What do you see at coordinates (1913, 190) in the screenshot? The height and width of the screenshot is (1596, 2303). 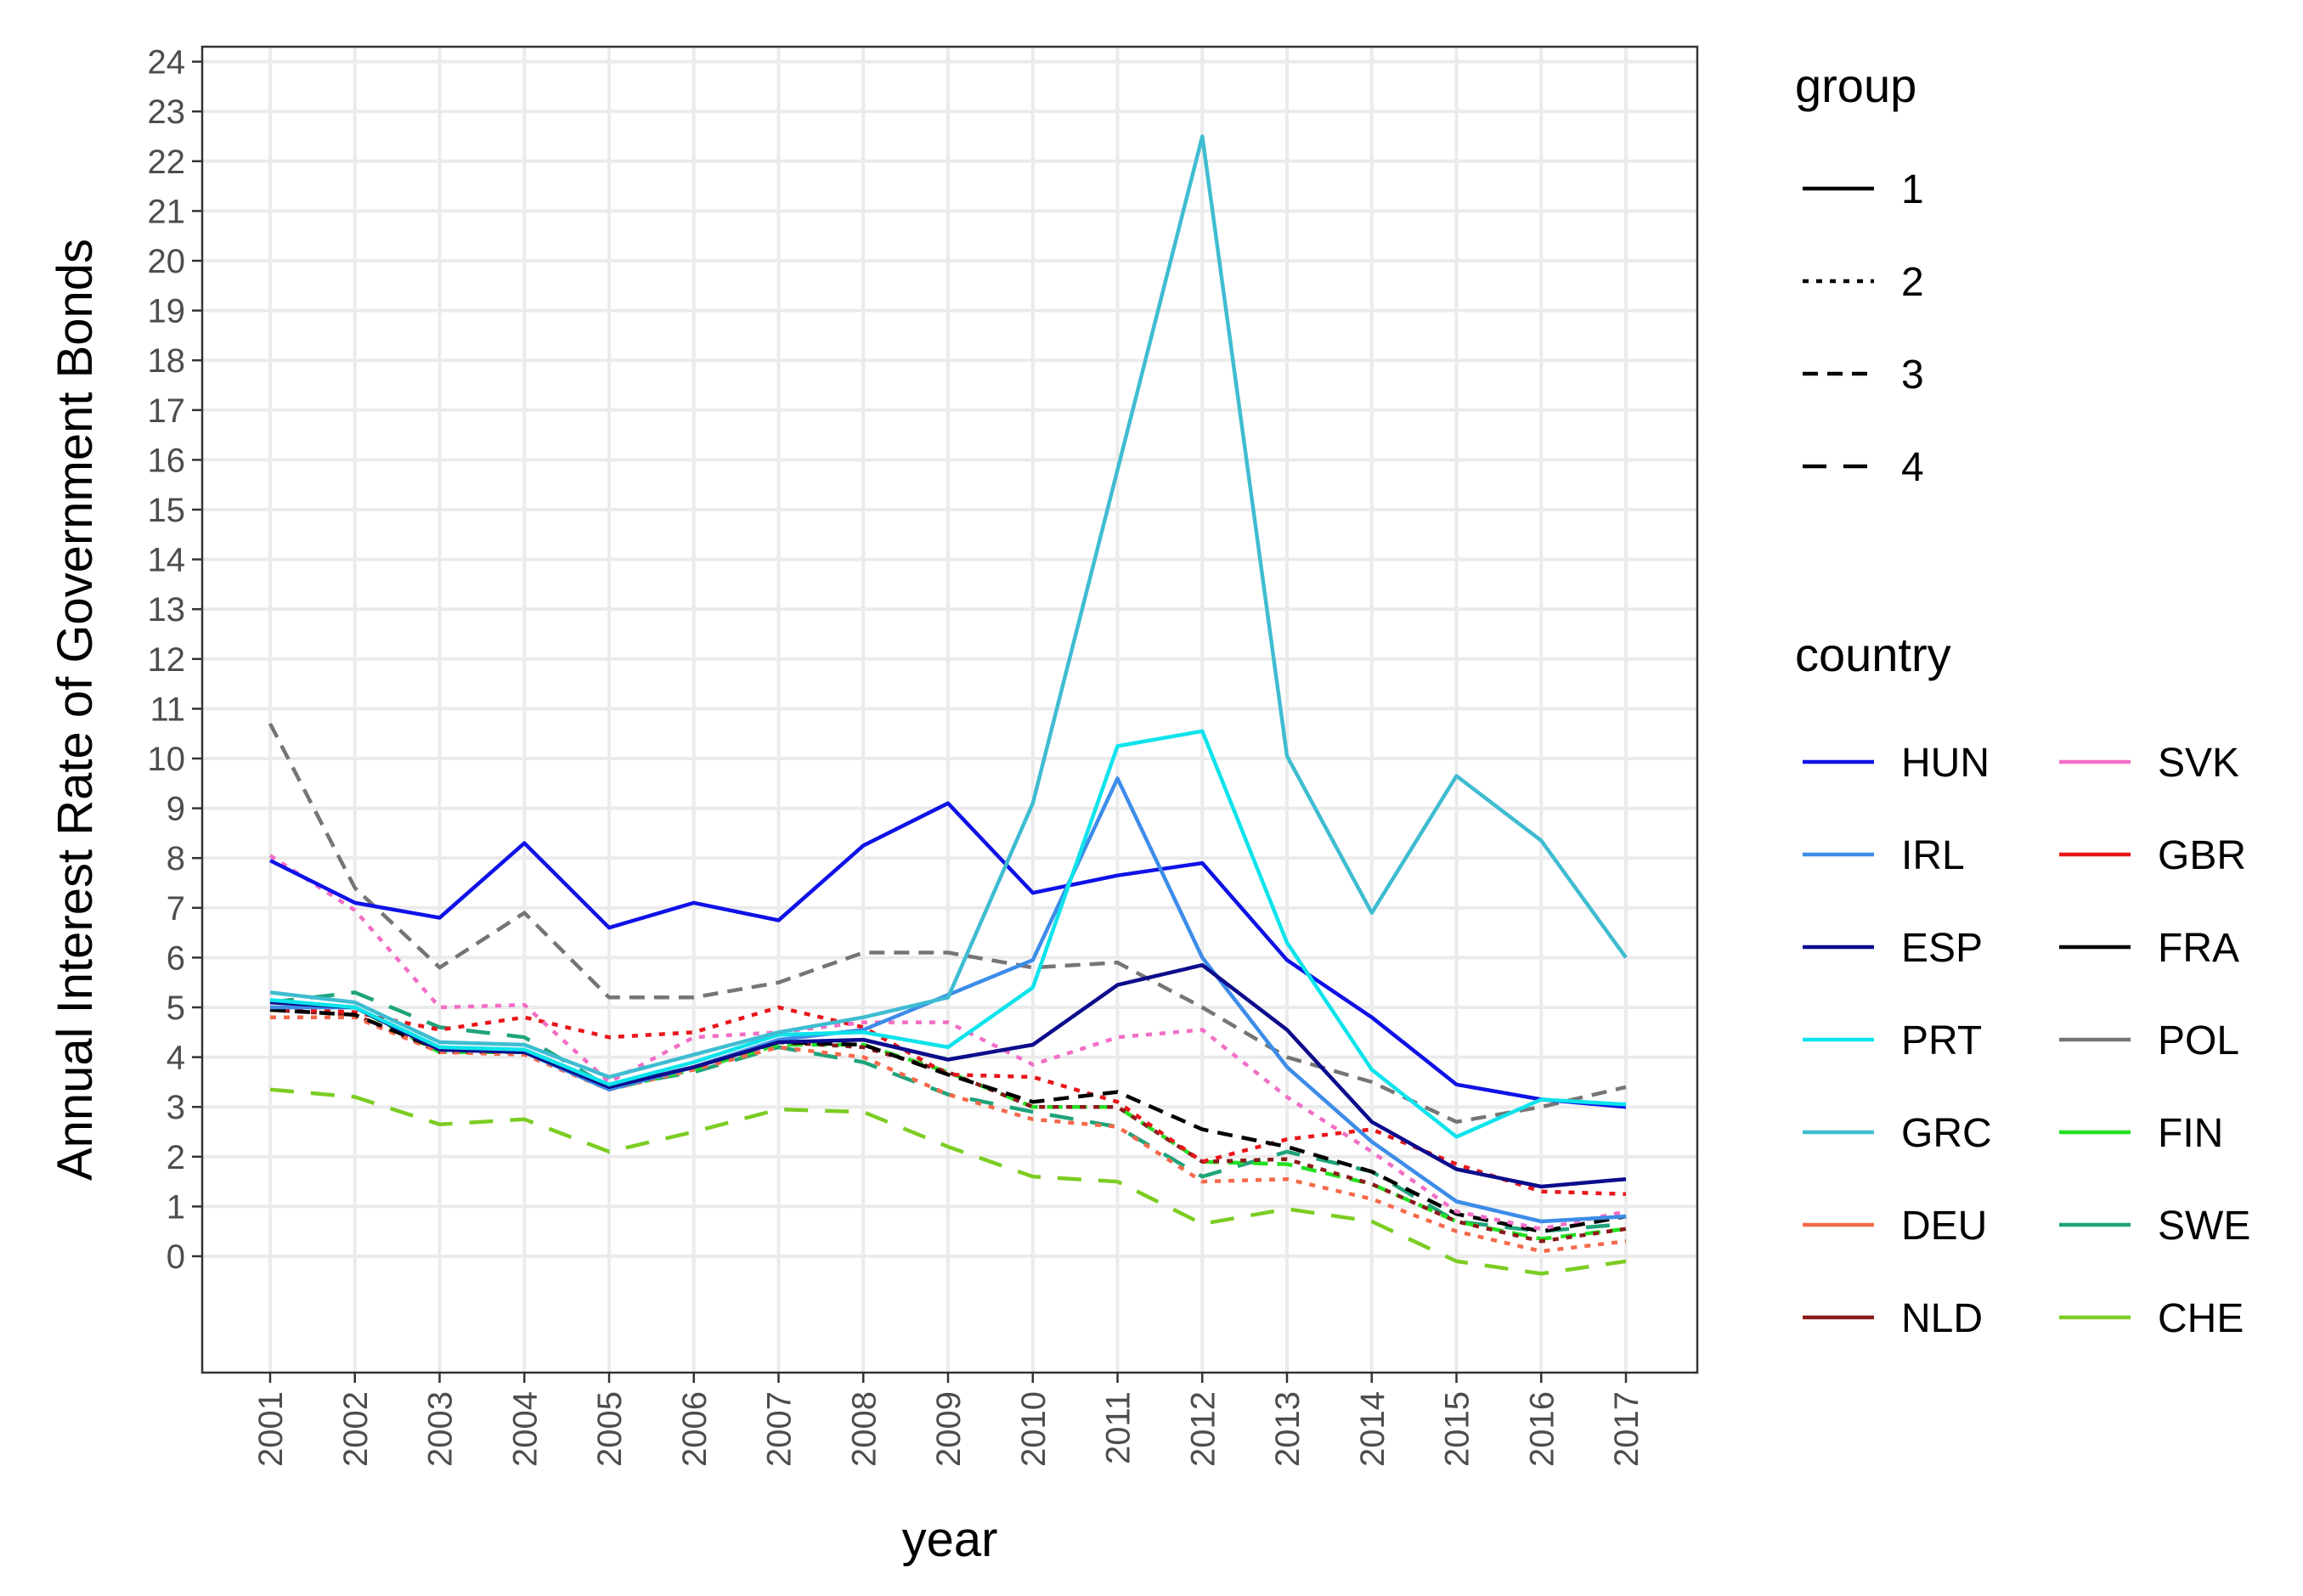 I see `legend-group-label-1: 1` at bounding box center [1913, 190].